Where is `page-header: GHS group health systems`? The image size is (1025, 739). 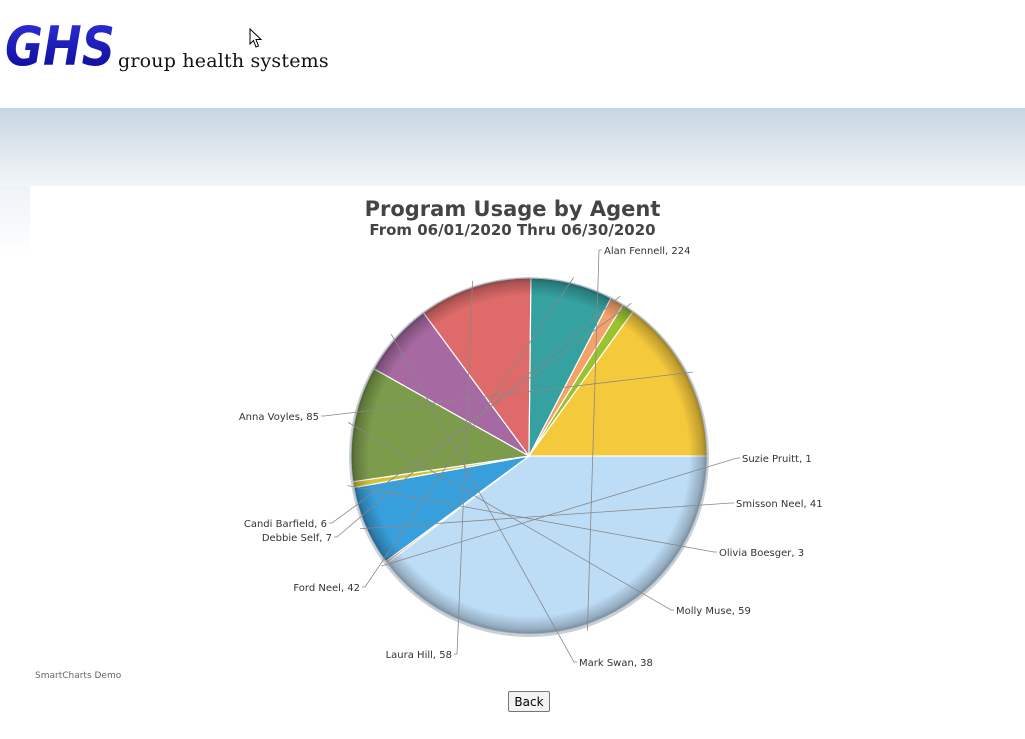
page-header: GHS group health systems is located at coordinates (512, 54).